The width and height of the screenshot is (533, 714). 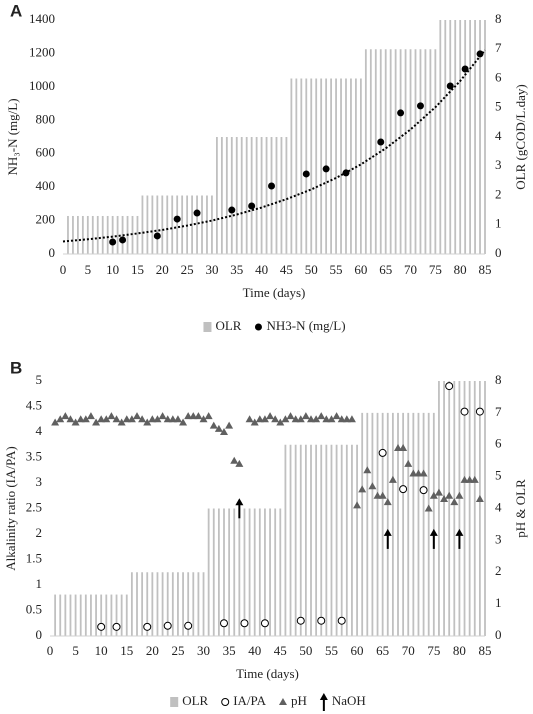 I want to click on y2-tick-label: 7, so click(x=498, y=411).